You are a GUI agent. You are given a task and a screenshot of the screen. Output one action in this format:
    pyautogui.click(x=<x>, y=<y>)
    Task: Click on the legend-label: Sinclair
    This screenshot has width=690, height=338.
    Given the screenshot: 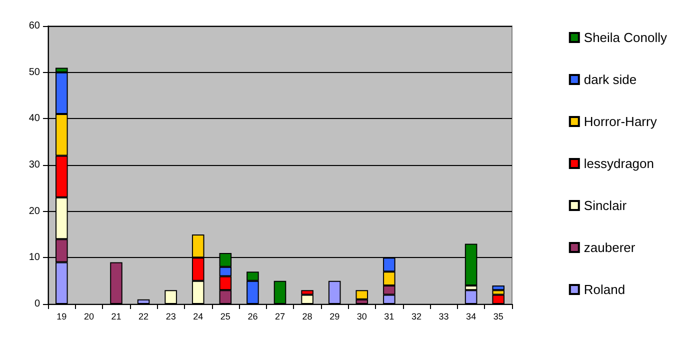 What is the action you would take?
    pyautogui.click(x=606, y=205)
    